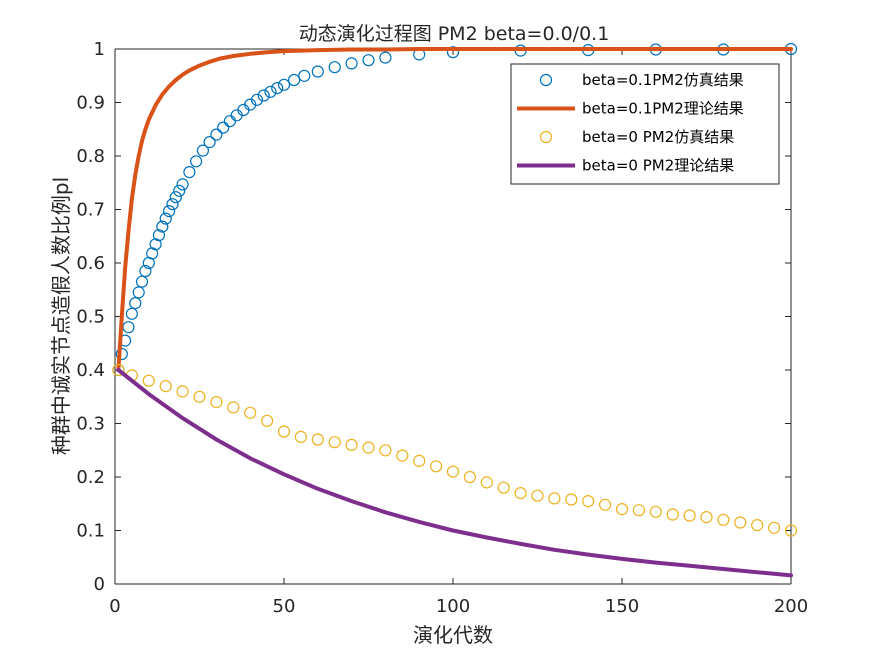  I want to click on legend-label: beta=0.1PM2理论结果, so click(663, 109).